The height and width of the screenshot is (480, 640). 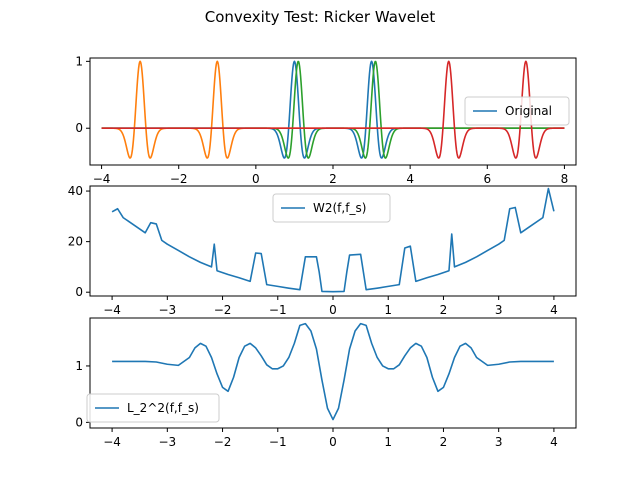 I want to click on y-tick-label: 20, so click(x=75, y=242).